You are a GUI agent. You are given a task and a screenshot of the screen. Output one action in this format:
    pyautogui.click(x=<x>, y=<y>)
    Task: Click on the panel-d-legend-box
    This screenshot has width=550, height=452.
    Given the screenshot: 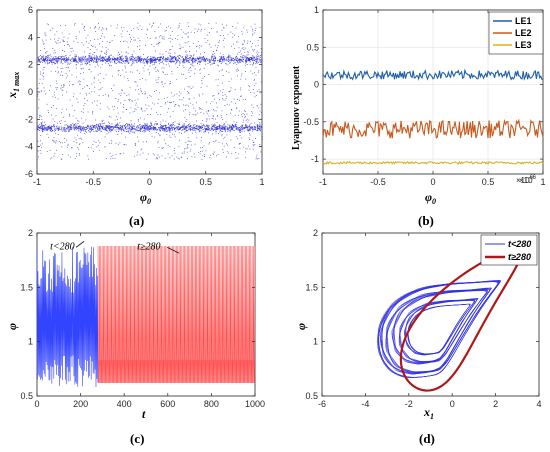 What is the action you would take?
    pyautogui.click(x=509, y=250)
    